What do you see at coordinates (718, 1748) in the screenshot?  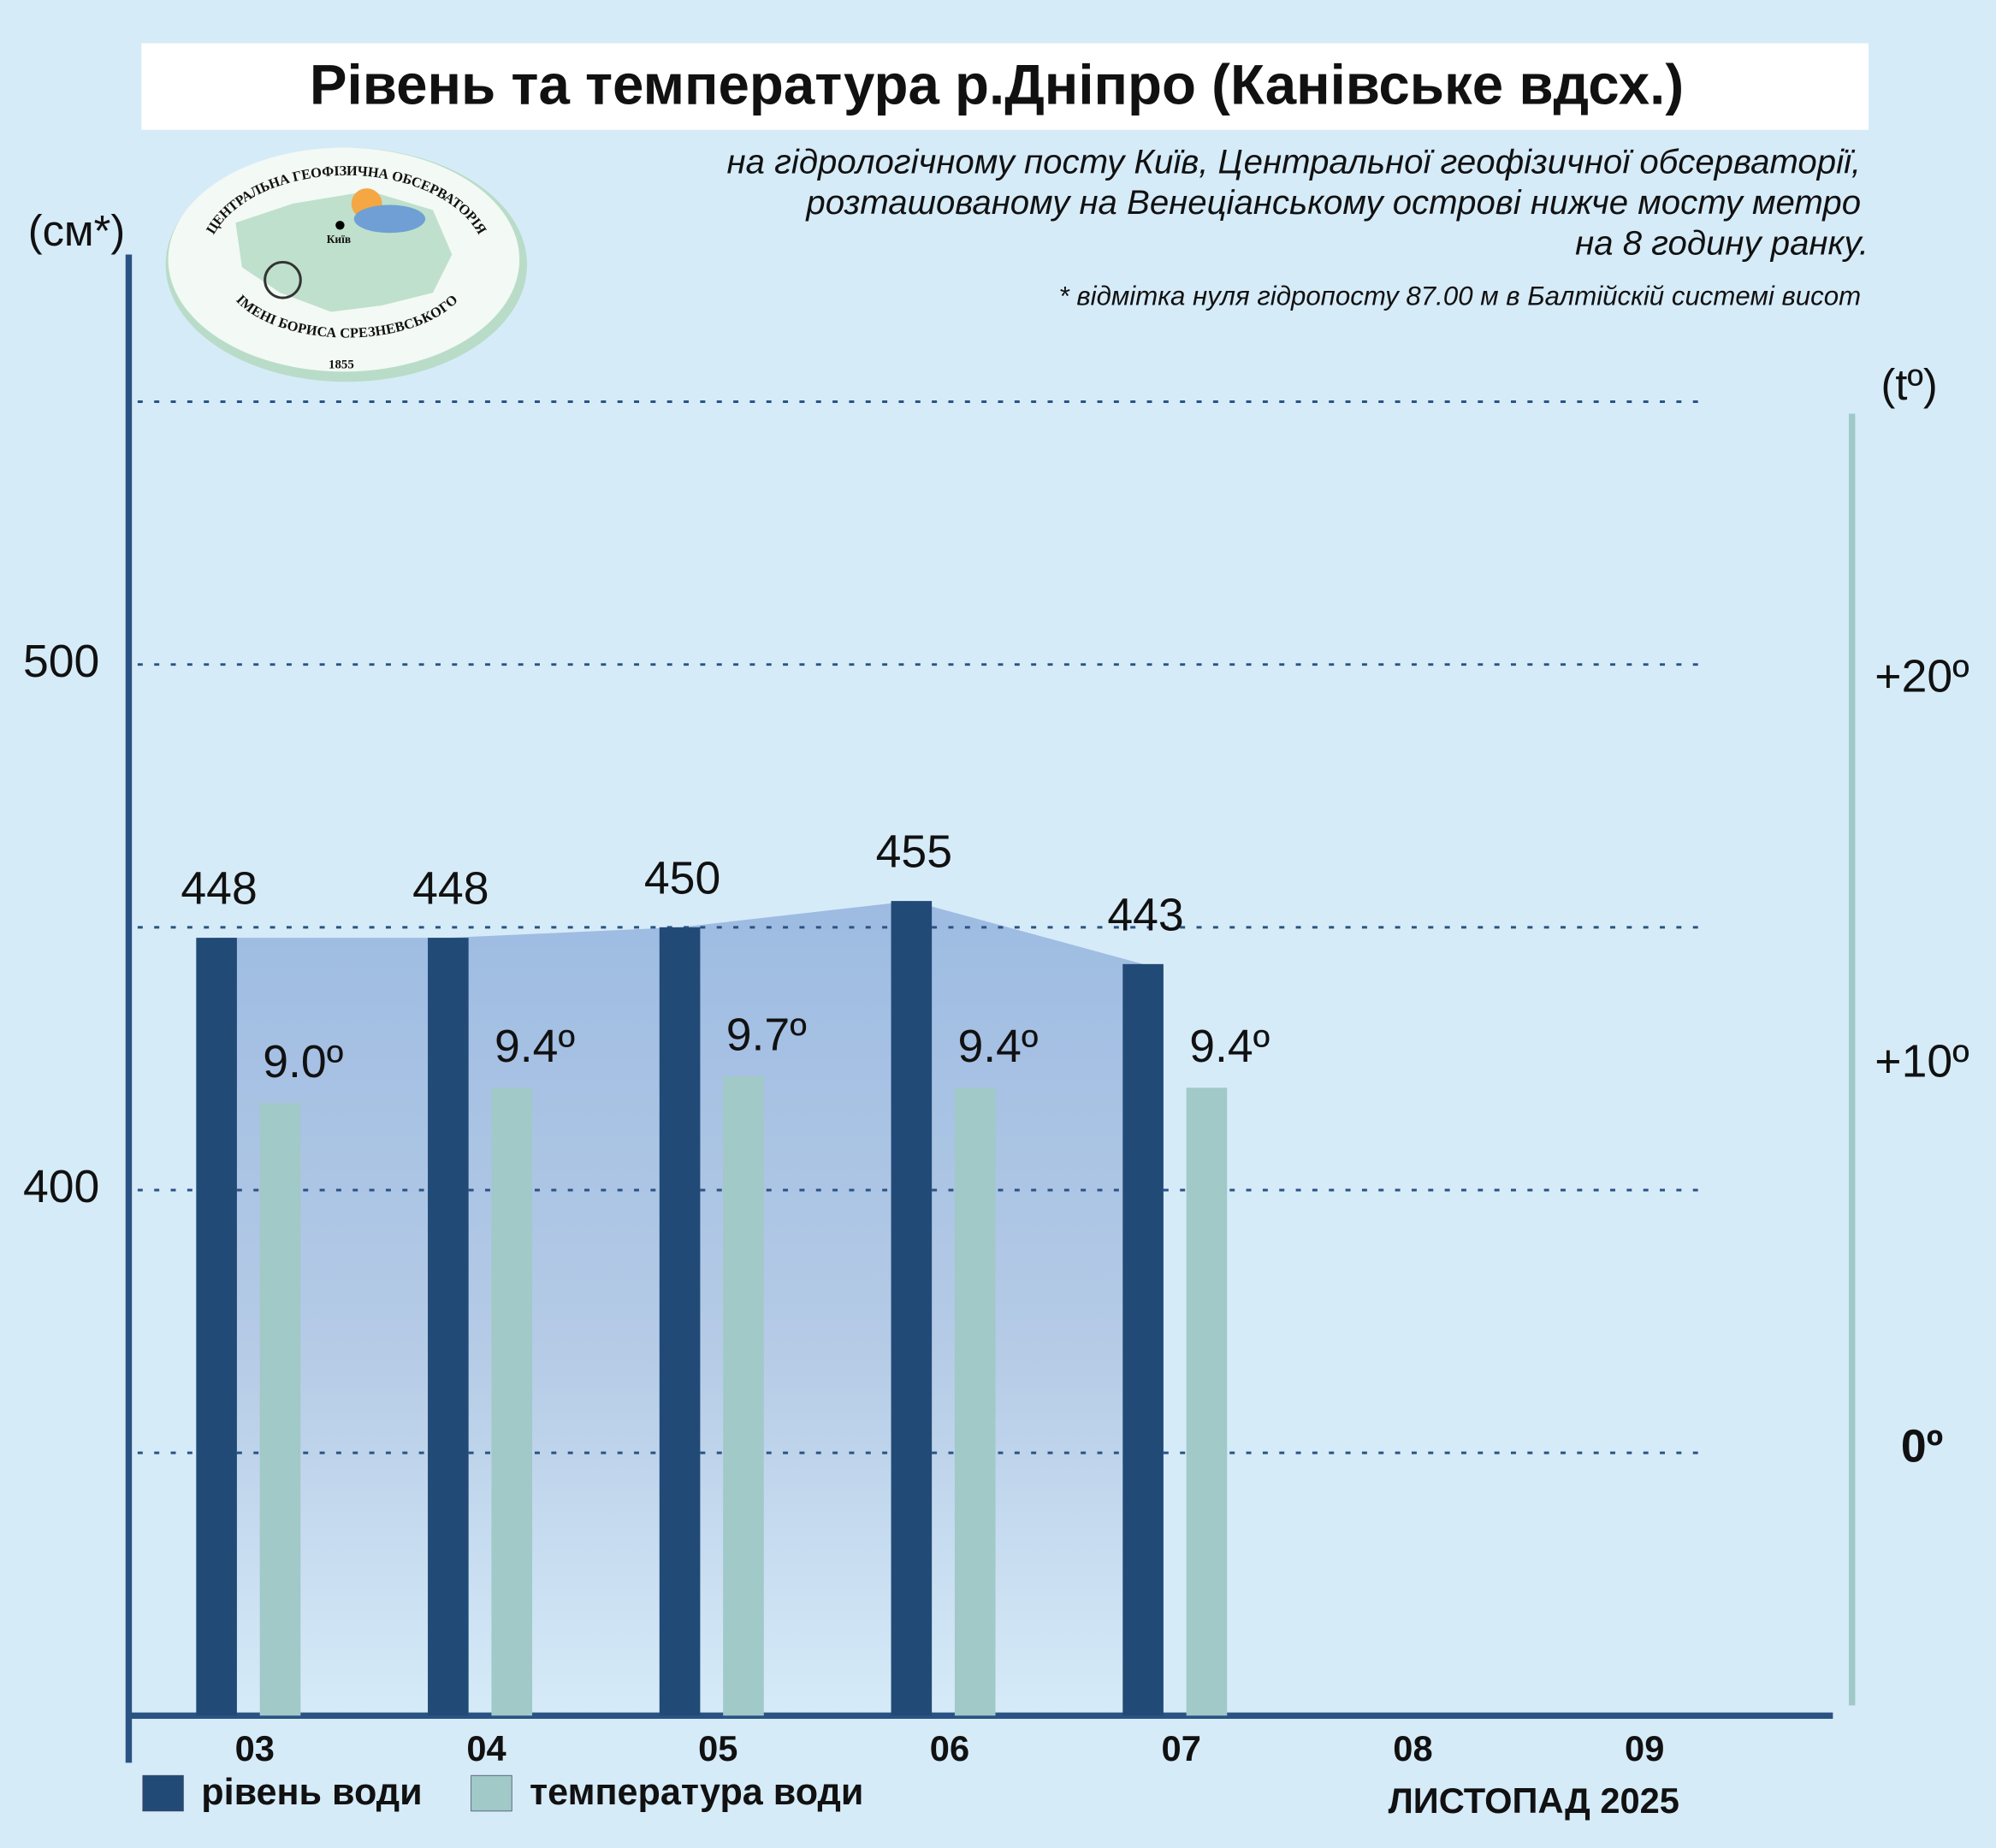 I see `x-tick-label: 05` at bounding box center [718, 1748].